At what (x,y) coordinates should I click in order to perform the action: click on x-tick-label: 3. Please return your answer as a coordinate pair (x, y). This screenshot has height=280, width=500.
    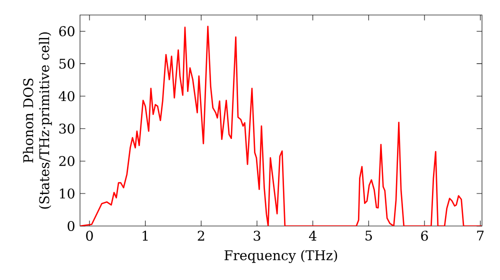
    Looking at the image, I should click on (257, 235).